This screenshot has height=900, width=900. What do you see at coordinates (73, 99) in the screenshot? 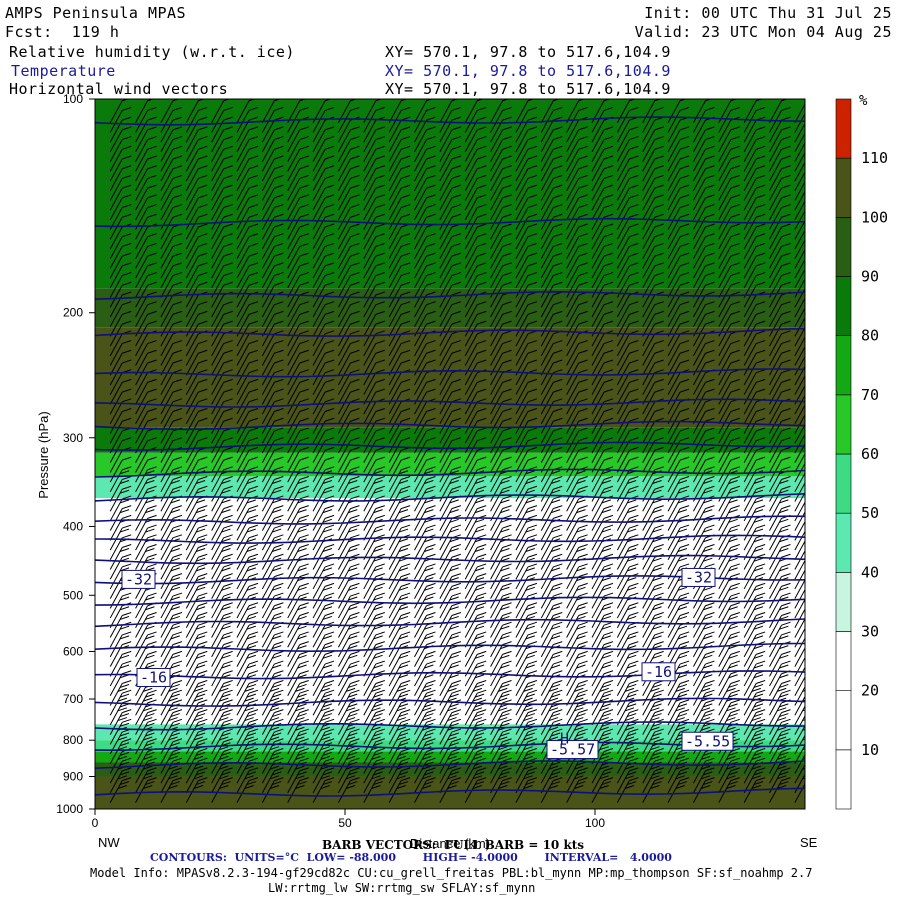
I see `y-tick-label: 100` at bounding box center [73, 99].